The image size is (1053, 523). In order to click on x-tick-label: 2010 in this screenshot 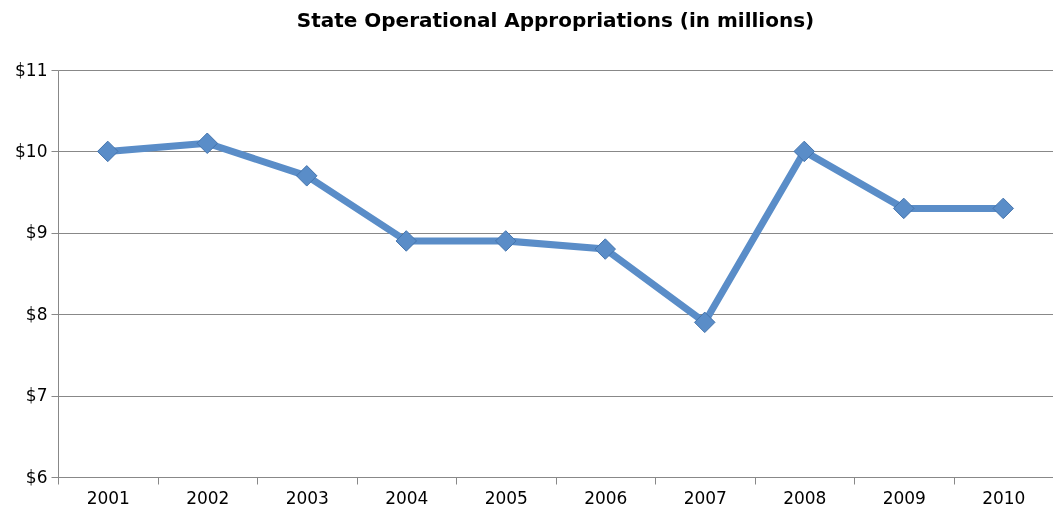, I will do `click(1004, 497)`.